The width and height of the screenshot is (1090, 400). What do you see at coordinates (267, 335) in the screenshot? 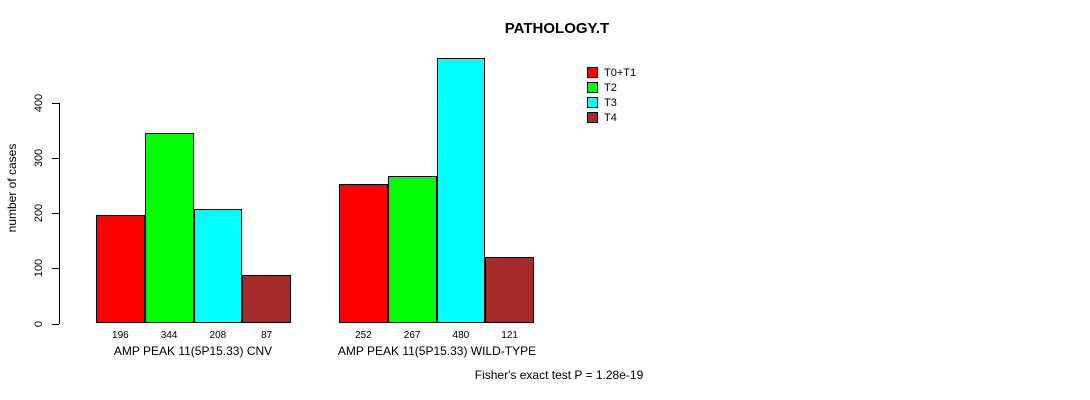
I see `bar-value-label: 87` at bounding box center [267, 335].